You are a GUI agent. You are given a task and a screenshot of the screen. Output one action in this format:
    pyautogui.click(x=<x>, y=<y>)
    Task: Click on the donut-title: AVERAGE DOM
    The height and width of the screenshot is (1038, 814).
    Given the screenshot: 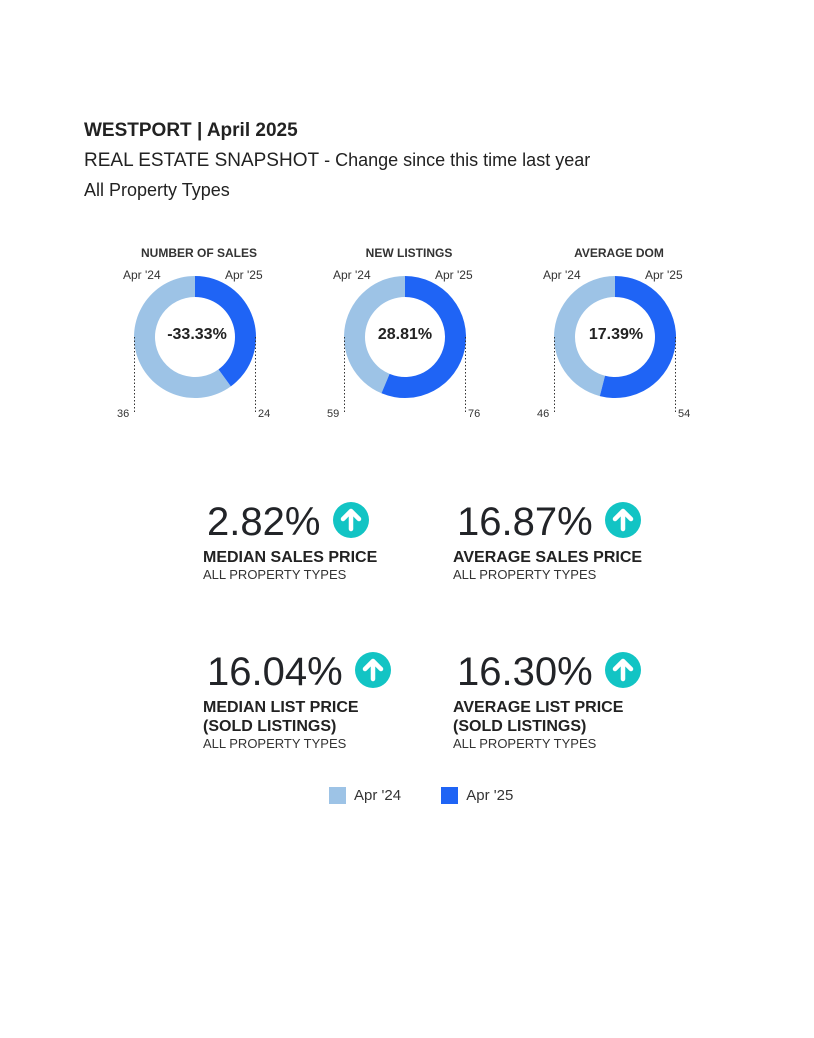 What is the action you would take?
    pyautogui.click(x=619, y=253)
    